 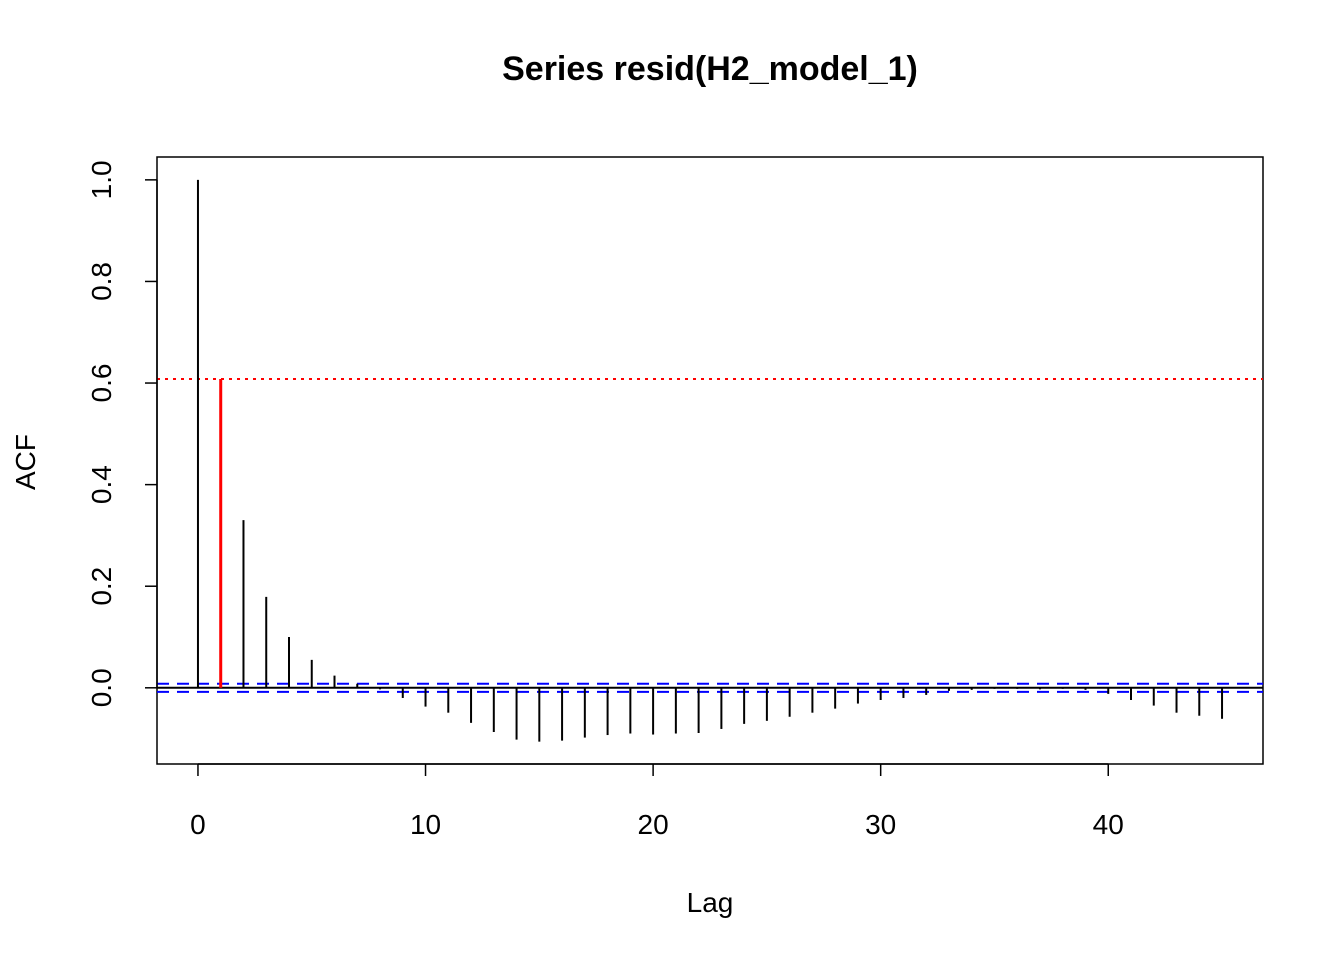 What do you see at coordinates (101, 179) in the screenshot?
I see `y-tick-label: 1.0` at bounding box center [101, 179].